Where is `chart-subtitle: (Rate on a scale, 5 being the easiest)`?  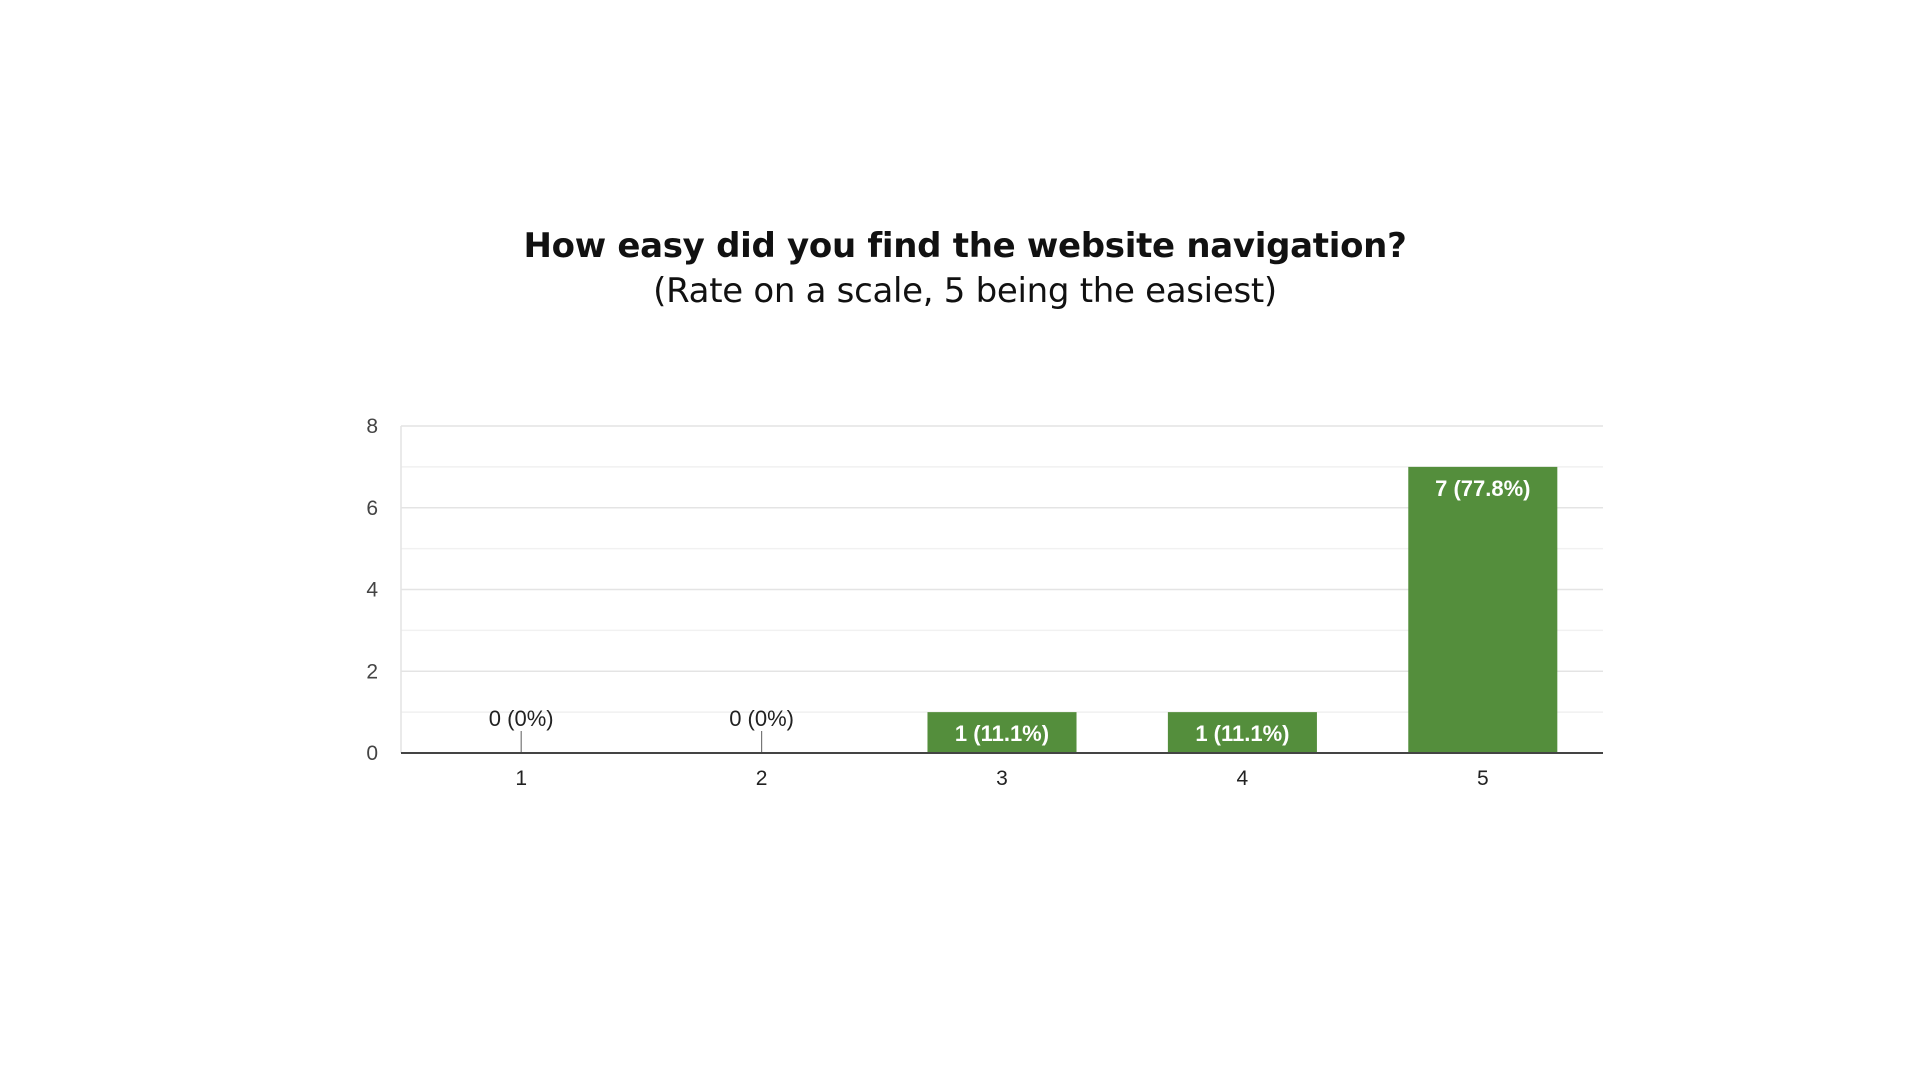 chart-subtitle: (Rate on a scale, 5 being the easiest) is located at coordinates (965, 291).